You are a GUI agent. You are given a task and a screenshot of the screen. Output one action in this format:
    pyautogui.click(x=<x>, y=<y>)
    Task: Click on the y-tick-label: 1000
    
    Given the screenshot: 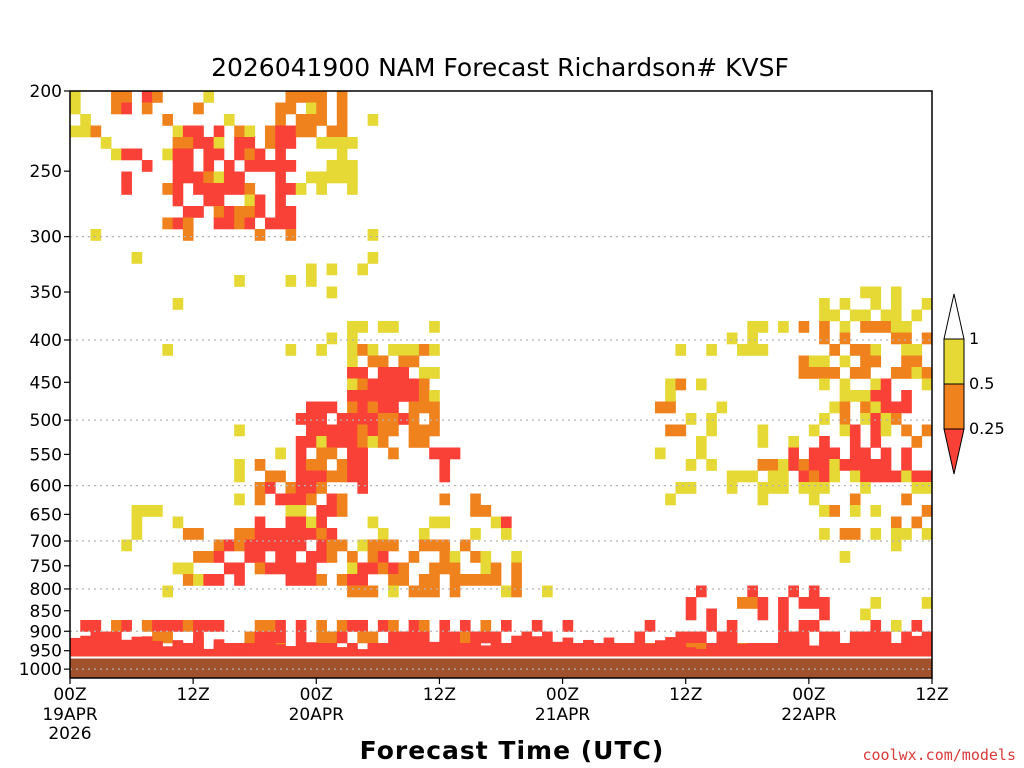 What is the action you would take?
    pyautogui.click(x=40, y=670)
    